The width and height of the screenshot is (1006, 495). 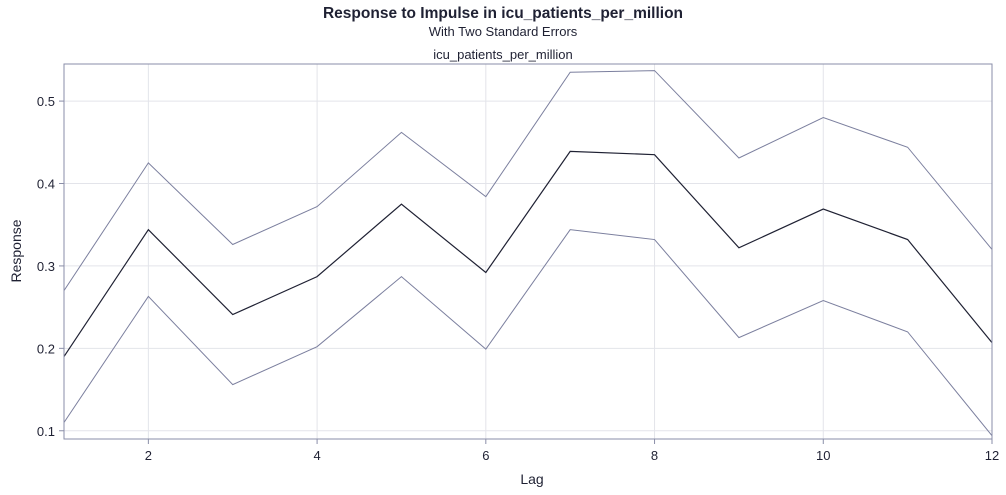 I want to click on x-tick-label: 8, so click(x=654, y=455).